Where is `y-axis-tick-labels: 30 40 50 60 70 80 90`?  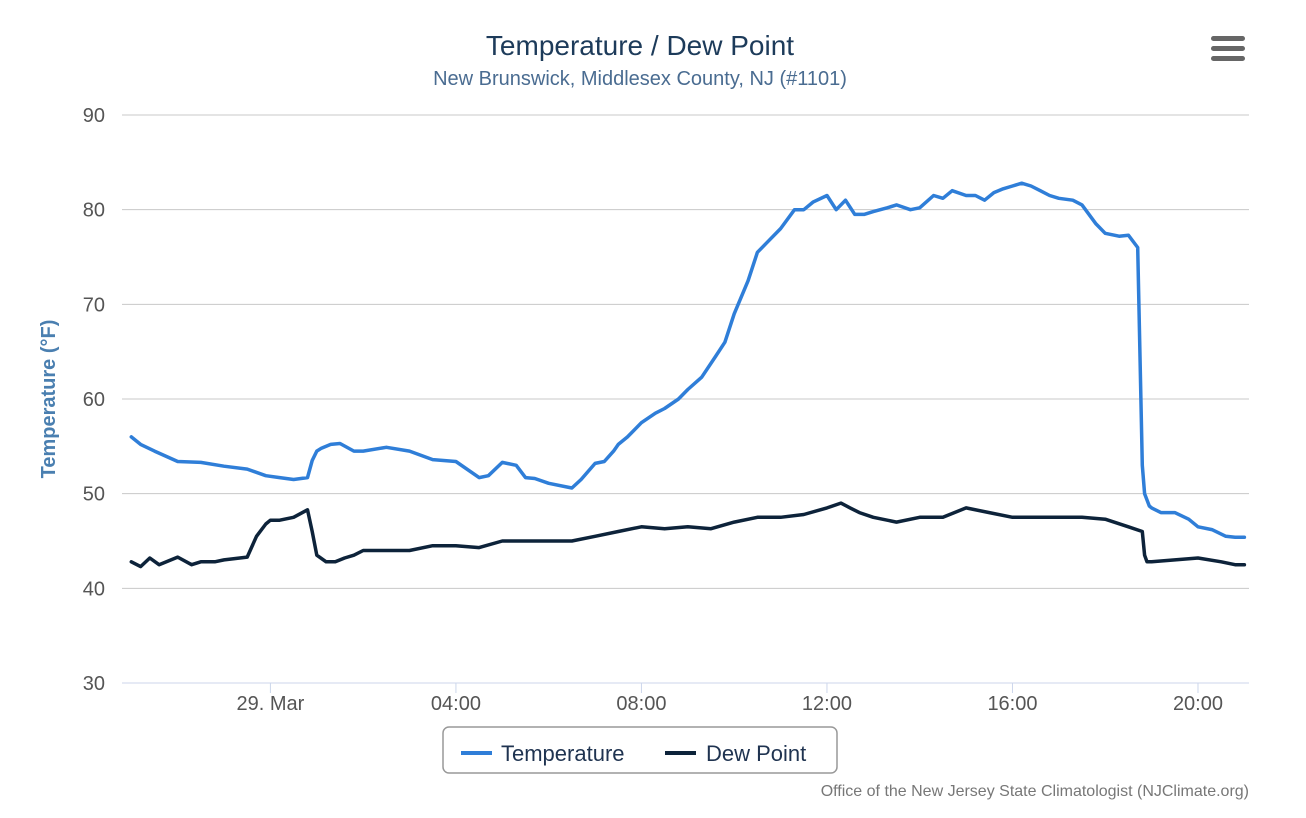
y-axis-tick-labels: 30 40 50 60 70 80 90 is located at coordinates (94, 400).